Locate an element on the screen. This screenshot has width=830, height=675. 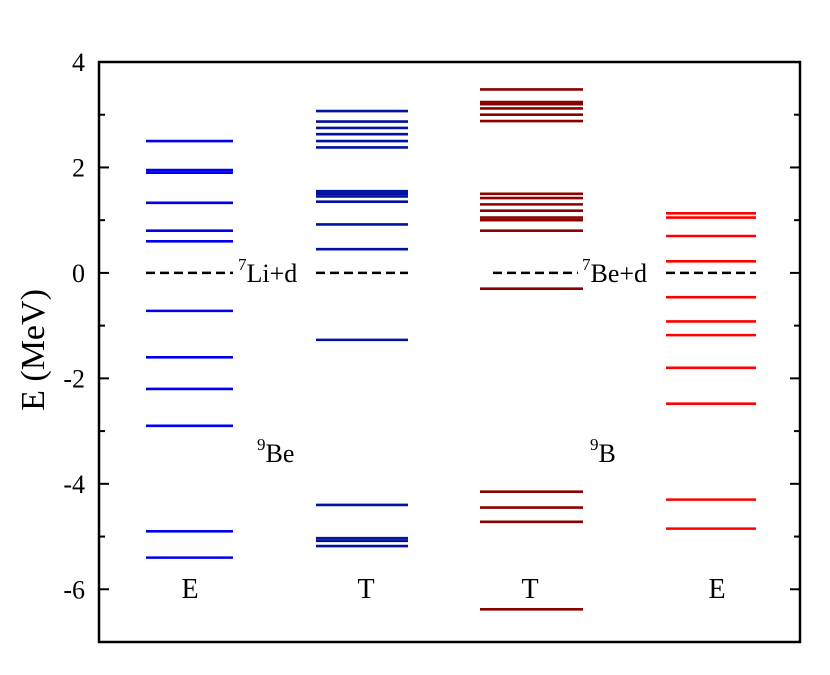
y-tick-label: 0 is located at coordinates (78, 273).